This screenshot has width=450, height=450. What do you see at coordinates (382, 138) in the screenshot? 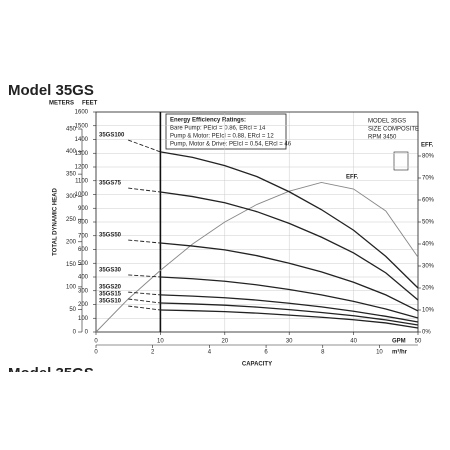
I see `model-line: RPM 3450` at bounding box center [382, 138].